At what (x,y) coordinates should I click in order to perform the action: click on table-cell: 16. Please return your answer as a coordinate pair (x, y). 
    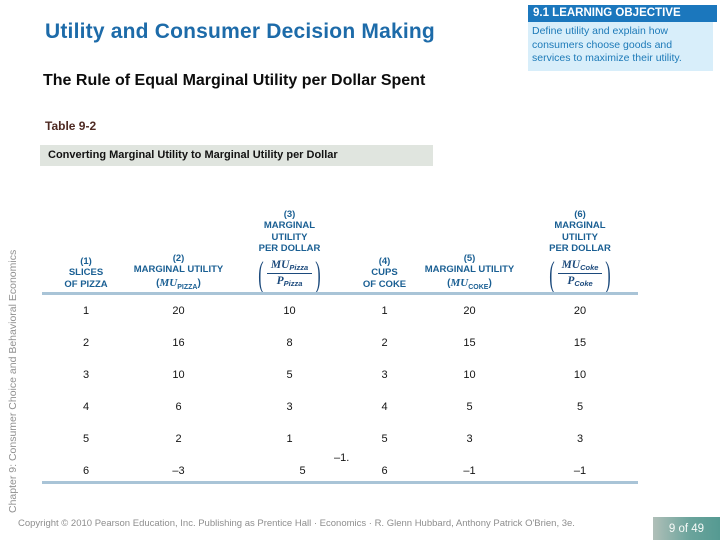
    Looking at the image, I should click on (178, 343).